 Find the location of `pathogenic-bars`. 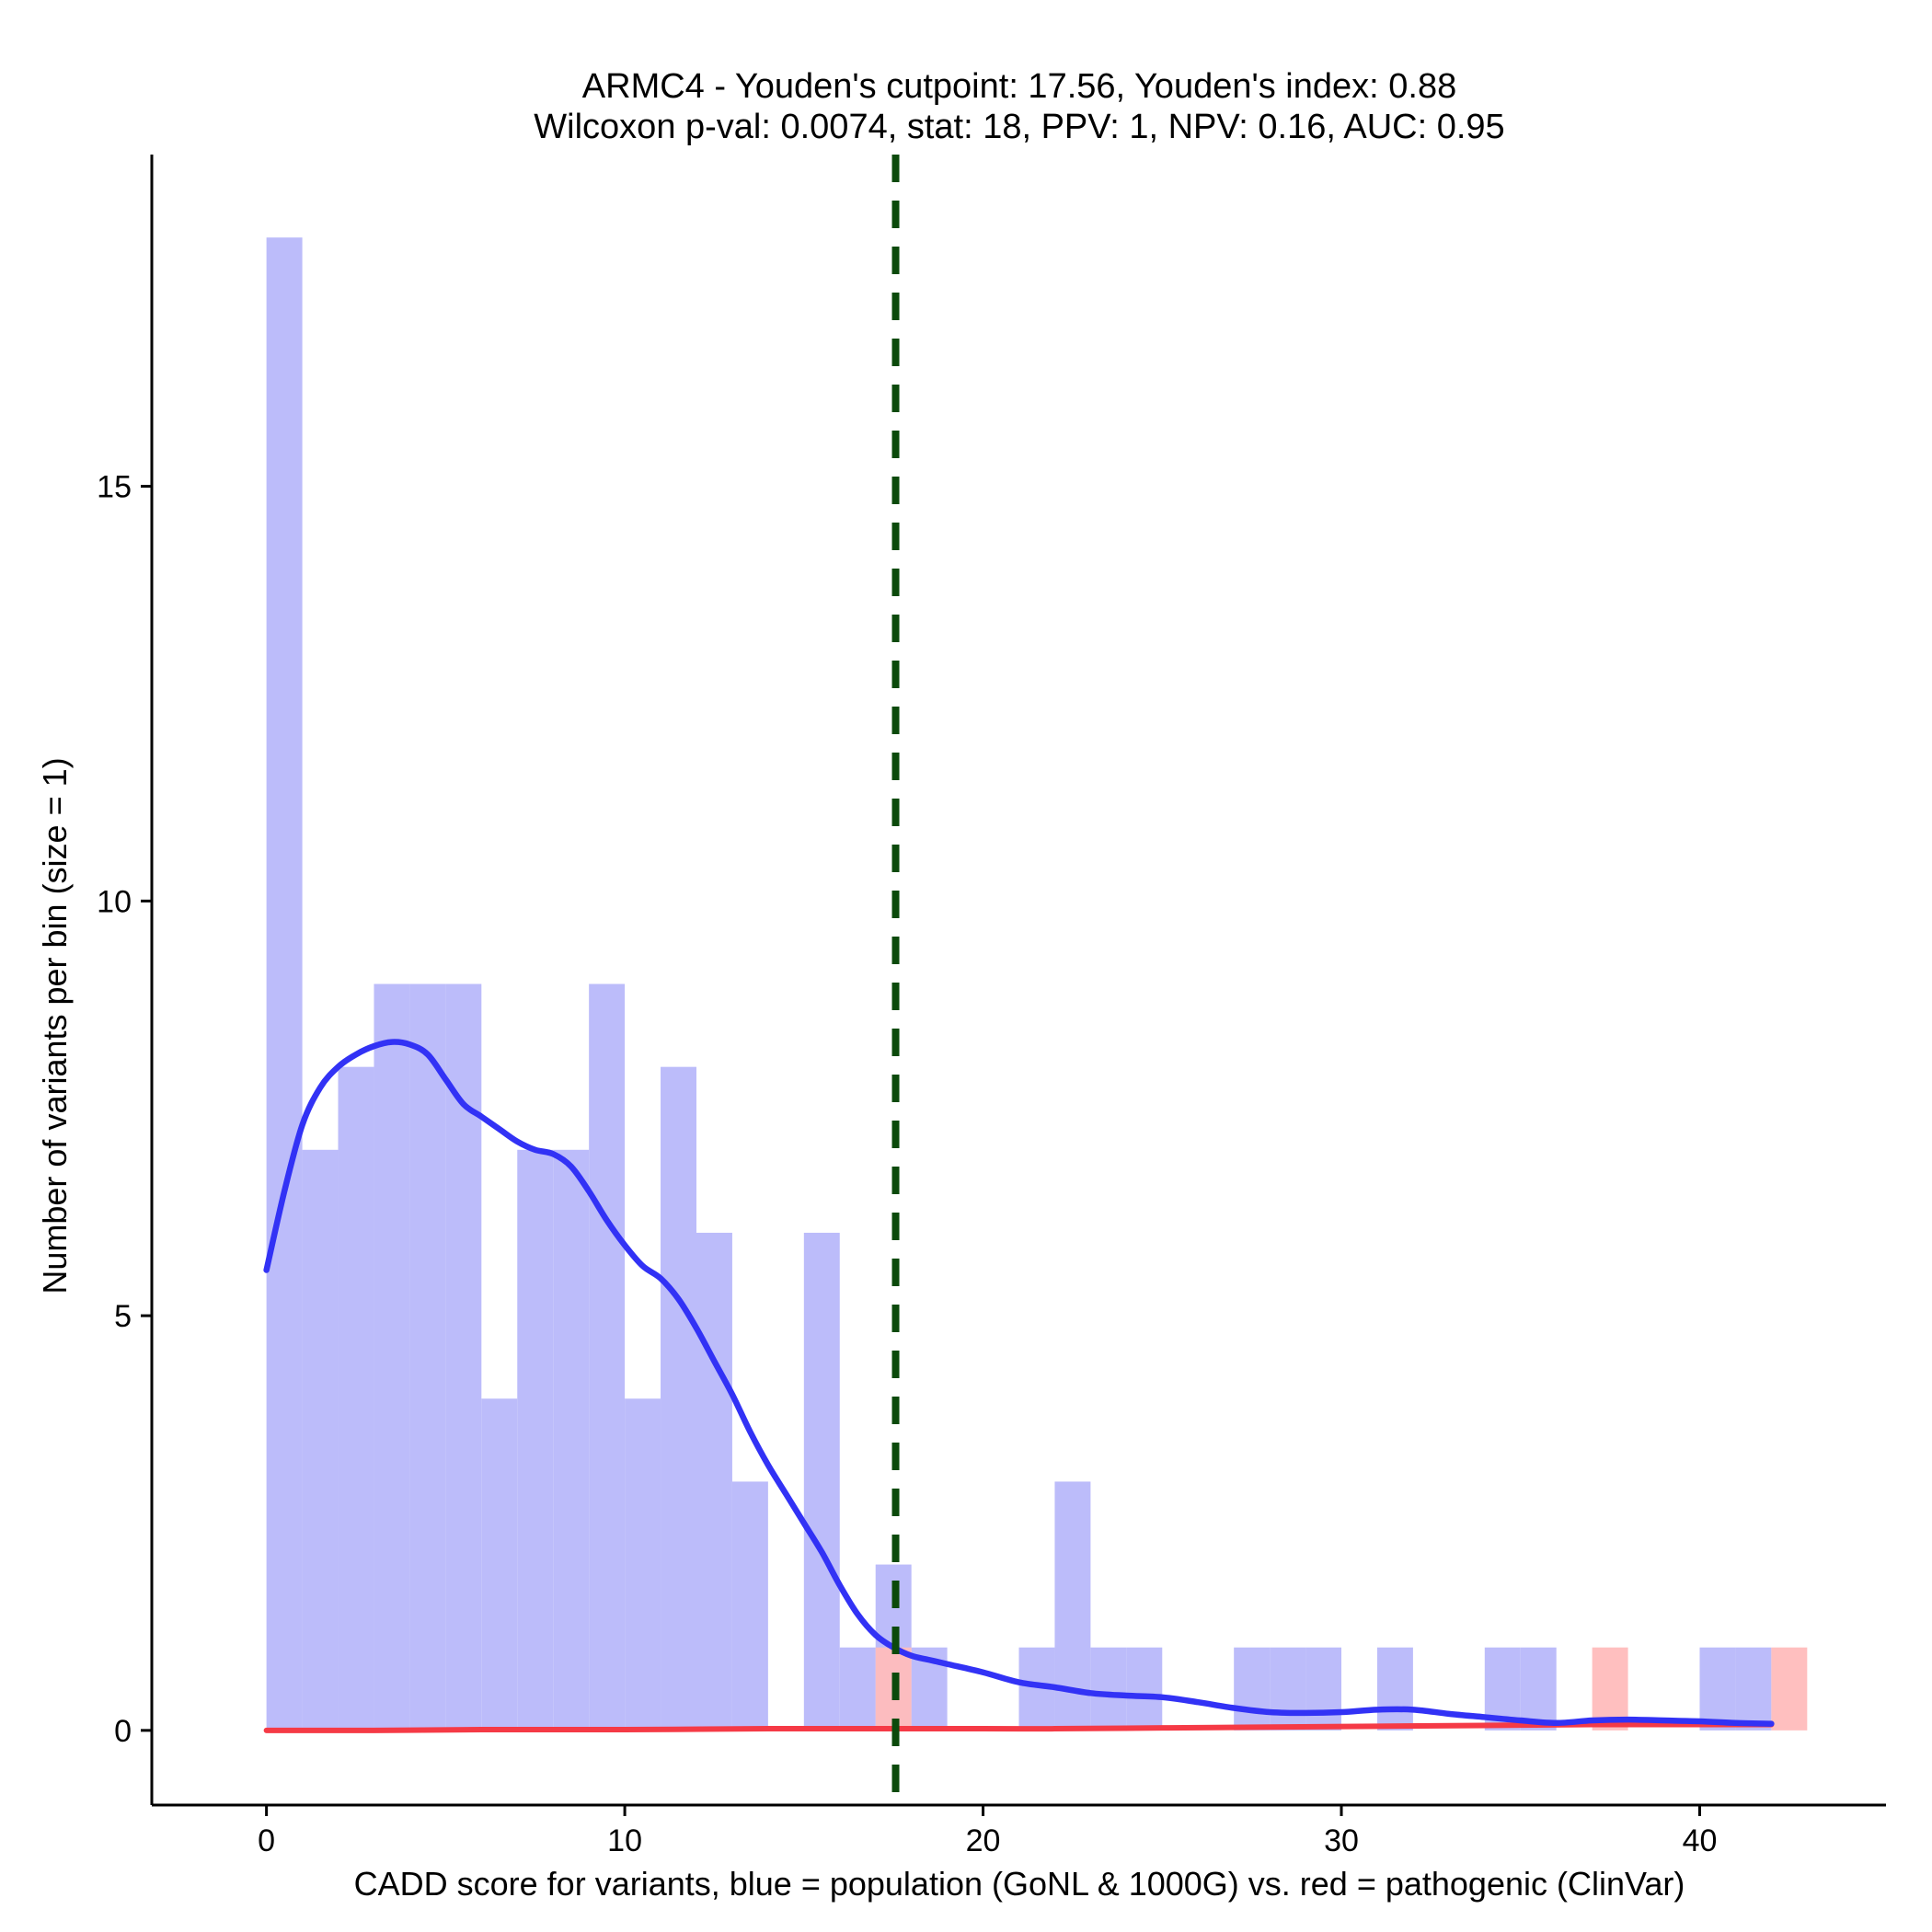

pathogenic-bars is located at coordinates (1341, 1689).